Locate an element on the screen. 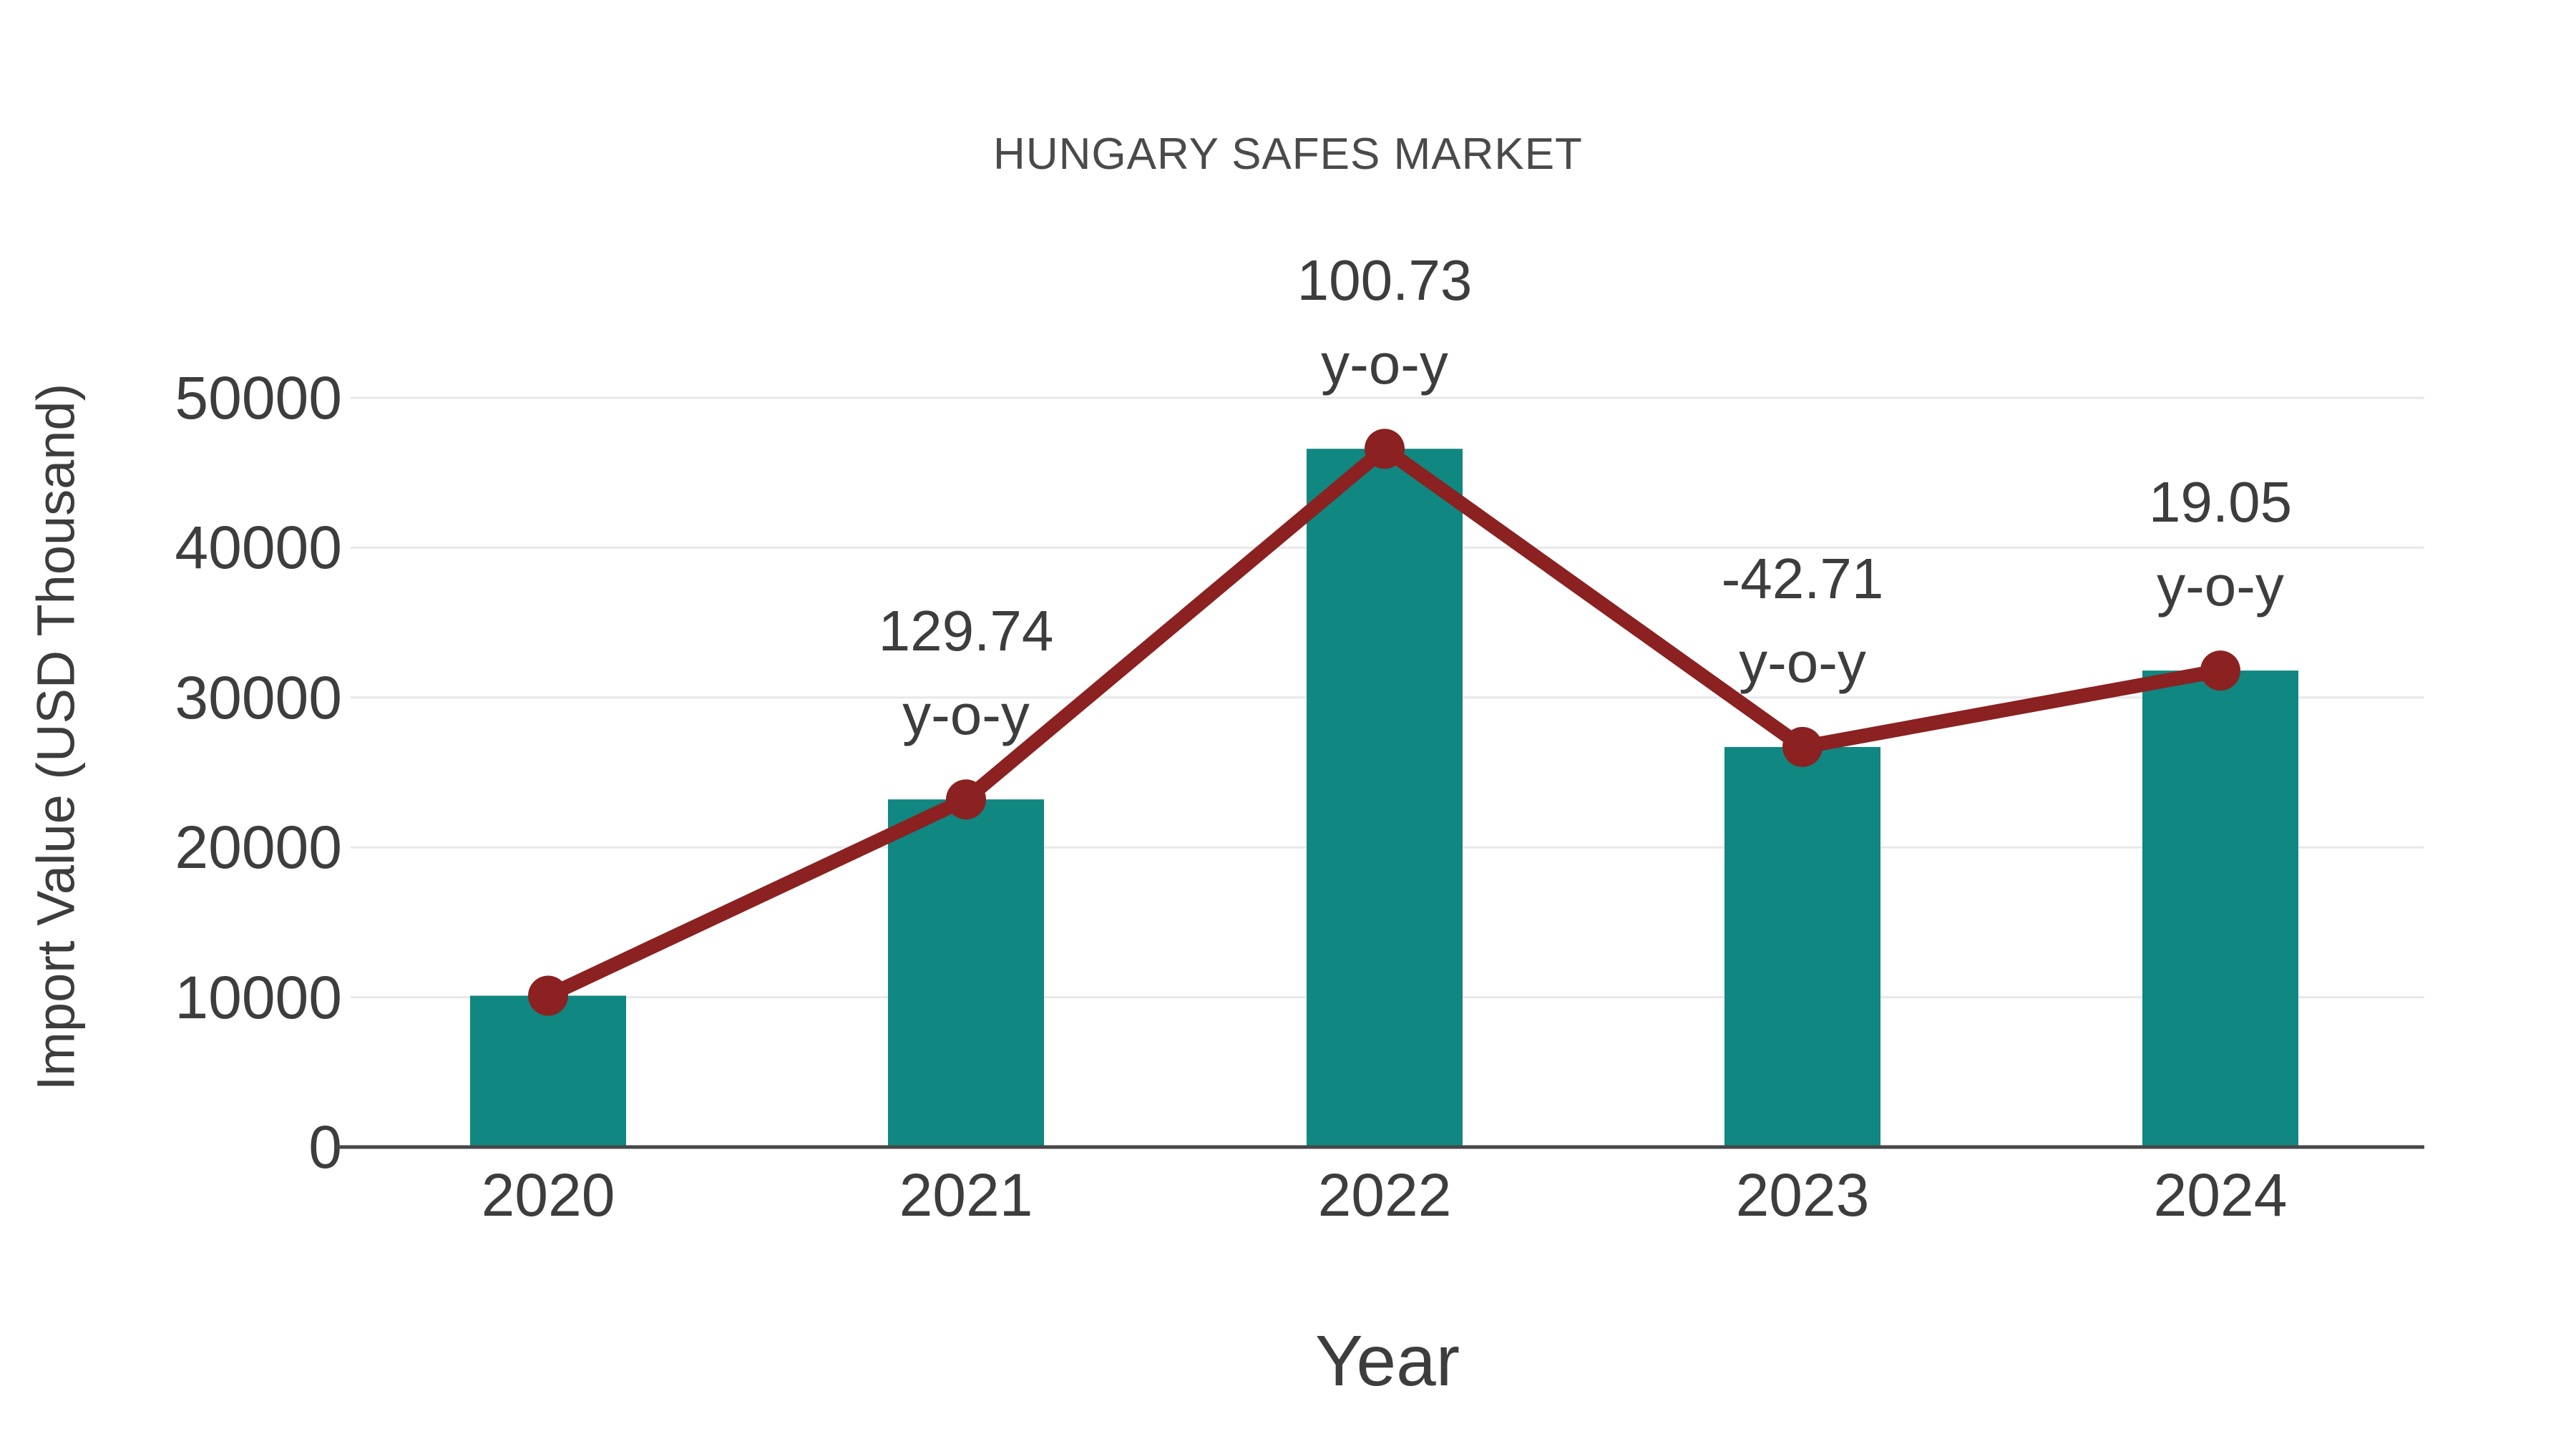 This screenshot has height=1449, width=2576. annotation-2021: 129.74 y-o-y is located at coordinates (966, 672).